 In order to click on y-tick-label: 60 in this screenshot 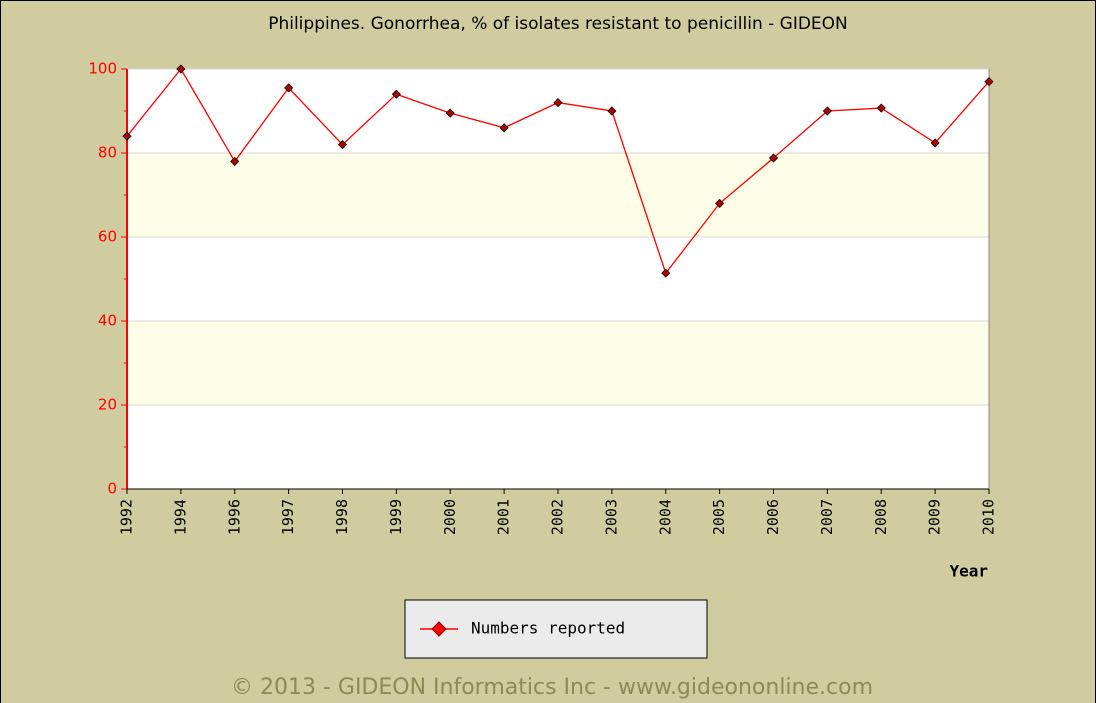, I will do `click(107, 237)`.